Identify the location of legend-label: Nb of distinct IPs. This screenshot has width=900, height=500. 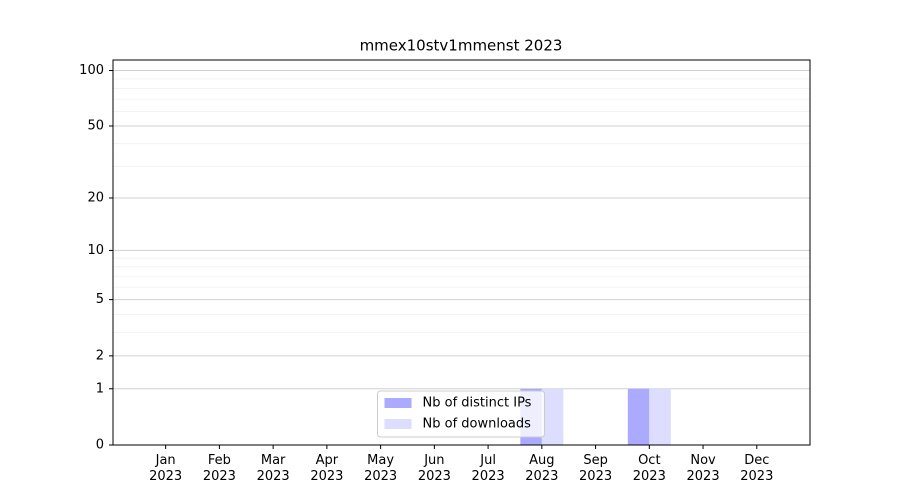
(477, 403).